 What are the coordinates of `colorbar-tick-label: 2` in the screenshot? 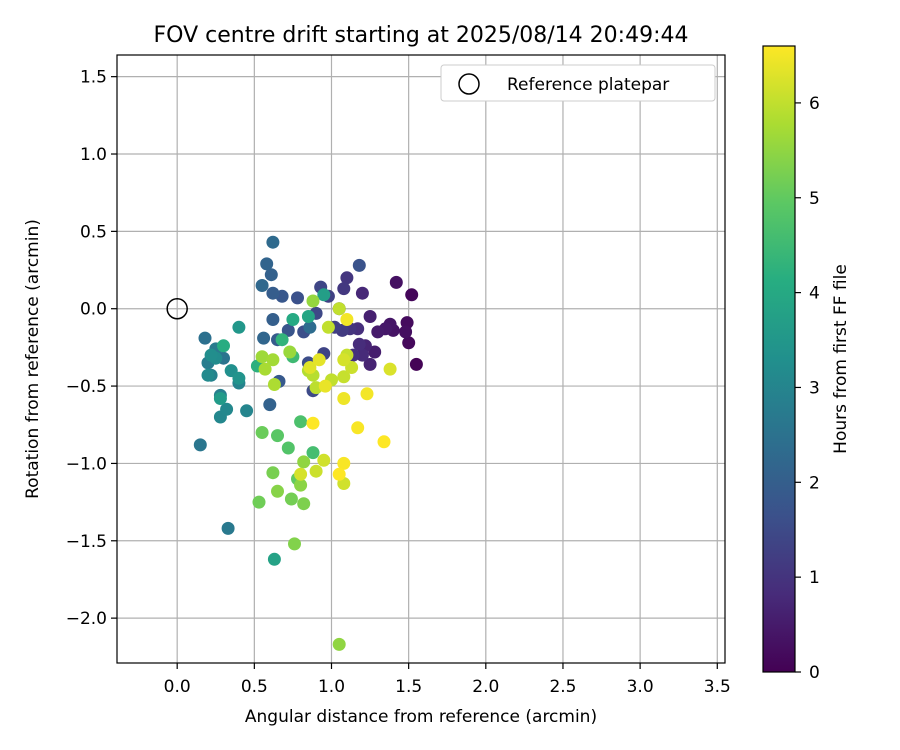 It's located at (814, 483).